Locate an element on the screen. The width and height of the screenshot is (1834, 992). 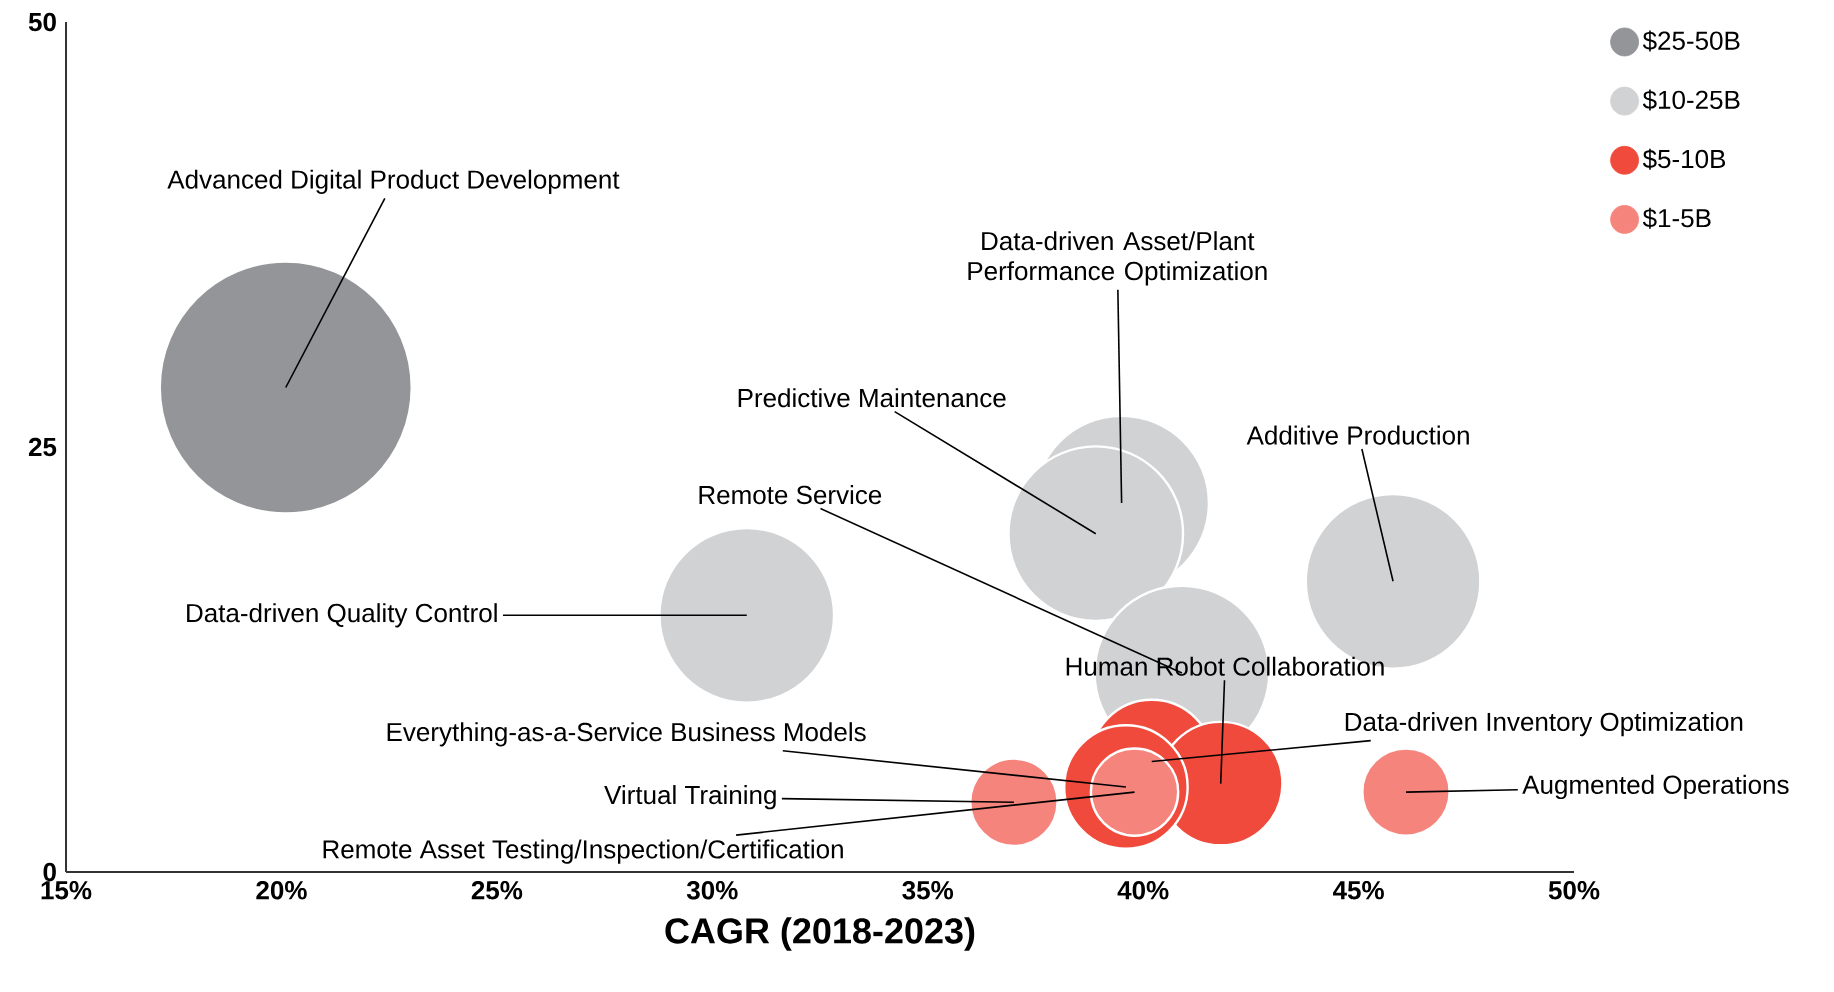
annotation: Virtual Training is located at coordinates (690, 797).